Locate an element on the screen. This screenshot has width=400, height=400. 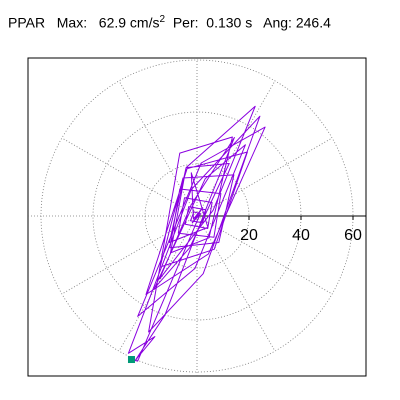
period-value: 0.130 s is located at coordinates (229, 22).